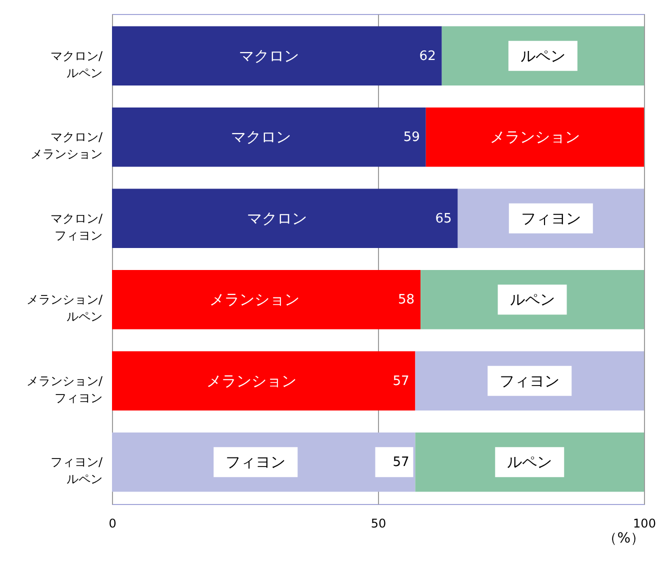 Image resolution: width=669 pixels, height=565 pixels. What do you see at coordinates (112, 523) in the screenshot?
I see `x-tick-label: 0` at bounding box center [112, 523].